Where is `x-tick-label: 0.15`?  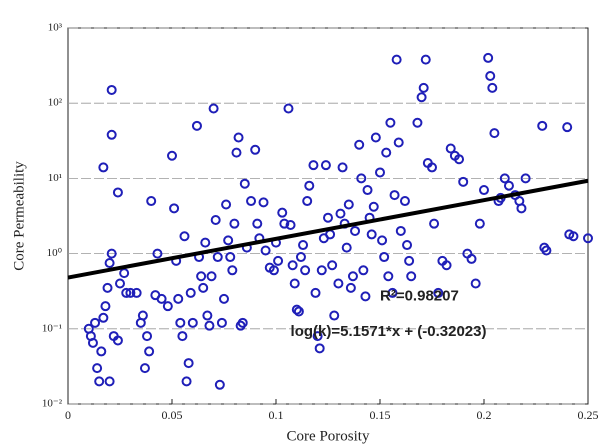 x-tick-label: 0.15 is located at coordinates (380, 415).